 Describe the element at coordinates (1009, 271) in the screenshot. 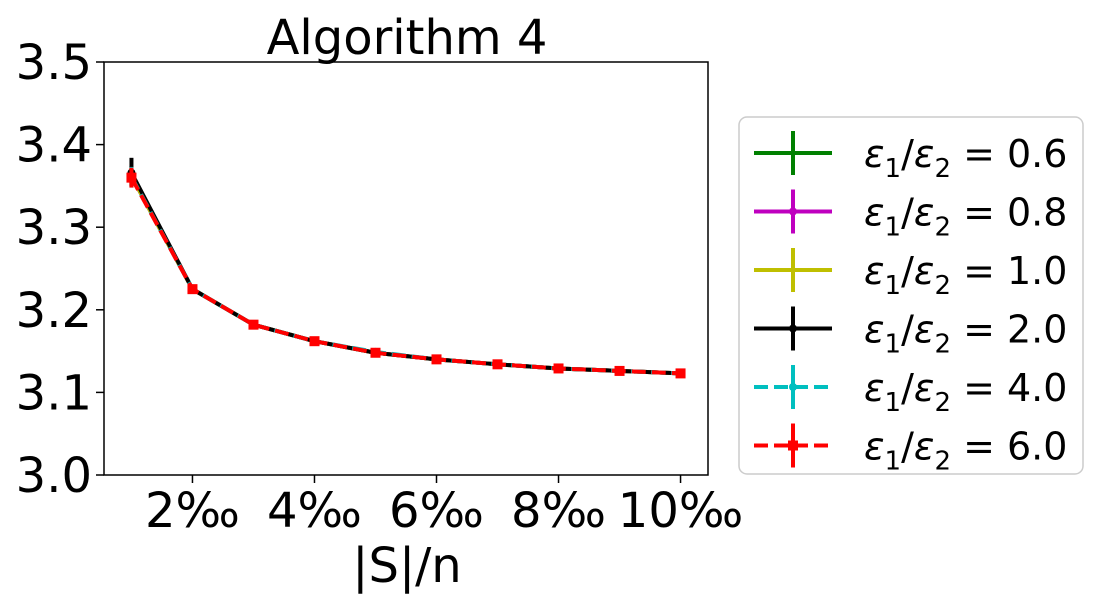

I see `legend-label-part: = 1.0` at that location.